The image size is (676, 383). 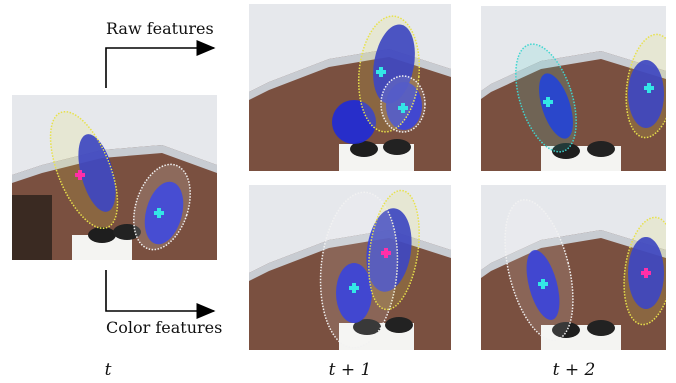 What do you see at coordinates (160, 294) in the screenshot?
I see `color-arrow` at bounding box center [160, 294].